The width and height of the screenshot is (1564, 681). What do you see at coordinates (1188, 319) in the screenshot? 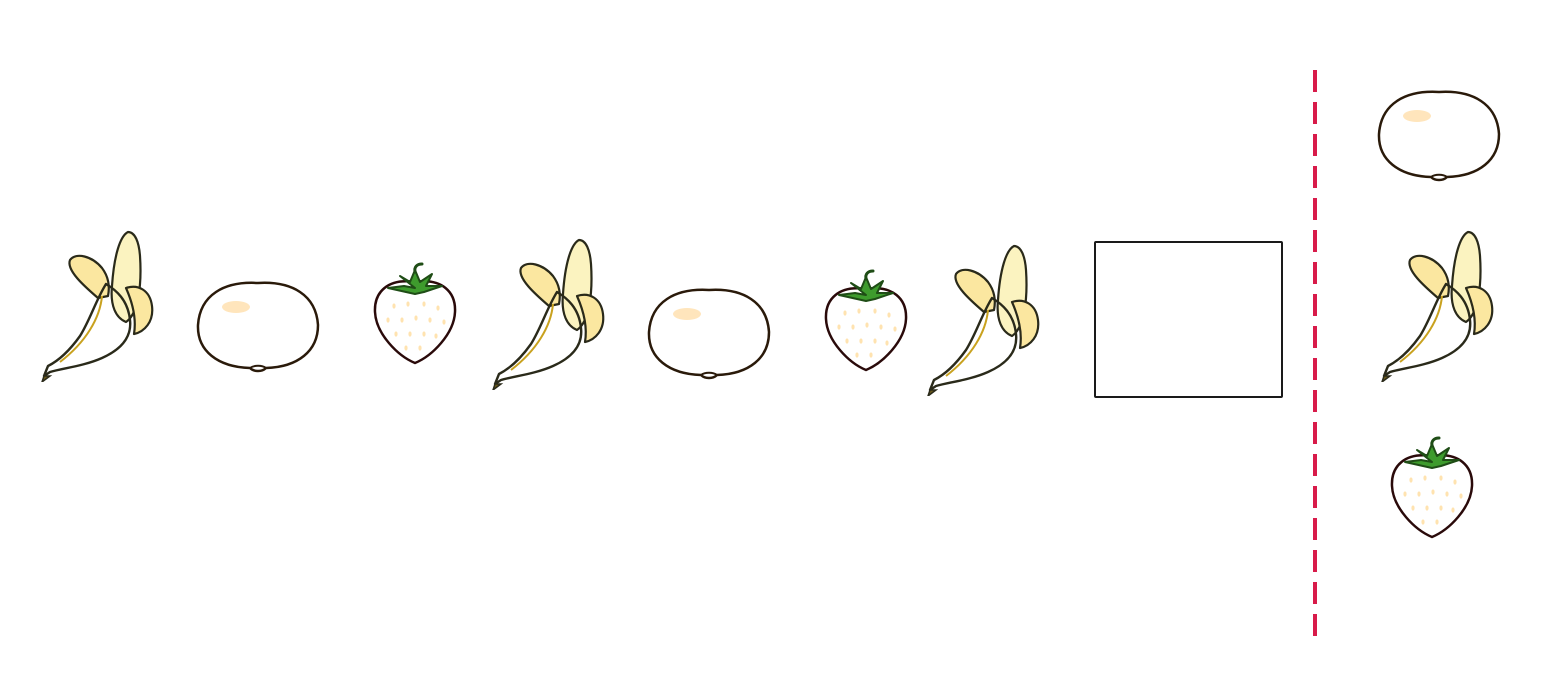
I see `empty-answer-box` at bounding box center [1188, 319].